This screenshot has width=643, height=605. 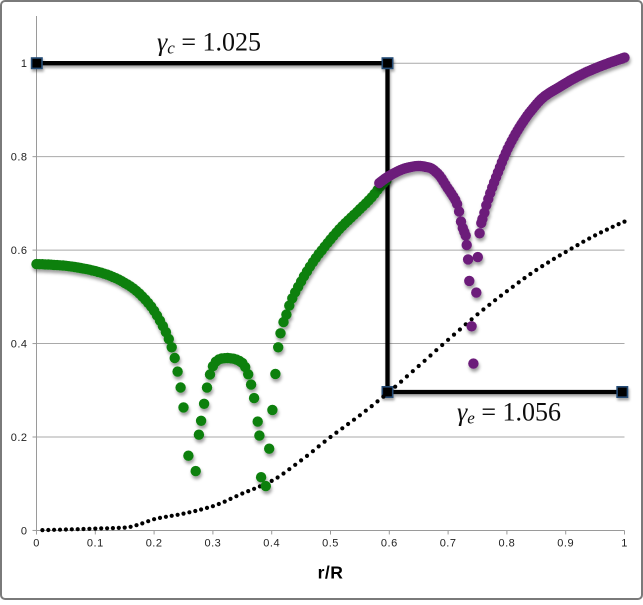 What do you see at coordinates (330, 544) in the screenshot?
I see `svg-text: 0.5` at bounding box center [330, 544].